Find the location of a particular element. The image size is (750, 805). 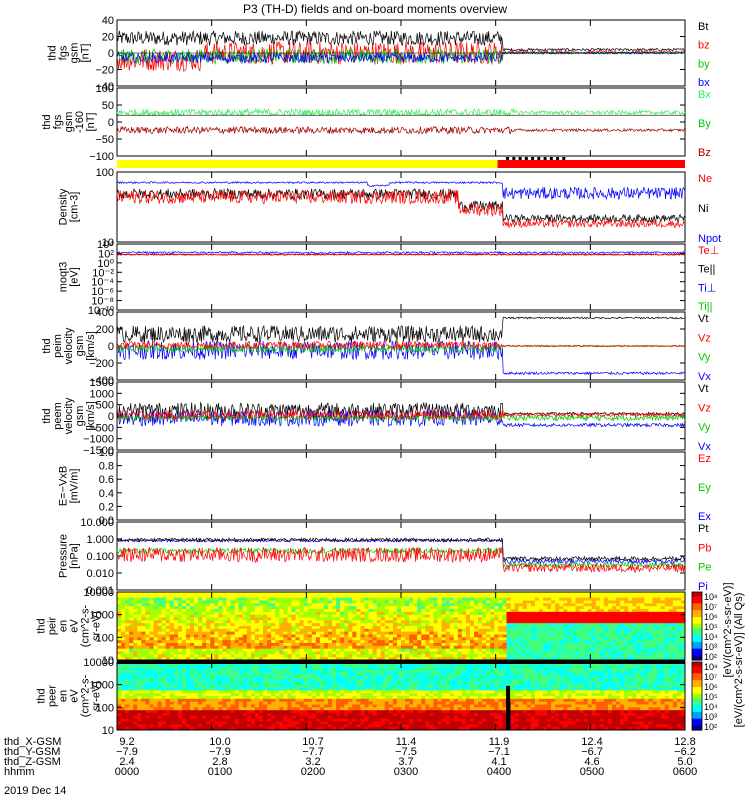

series-pb is located at coordinates (401, 559).